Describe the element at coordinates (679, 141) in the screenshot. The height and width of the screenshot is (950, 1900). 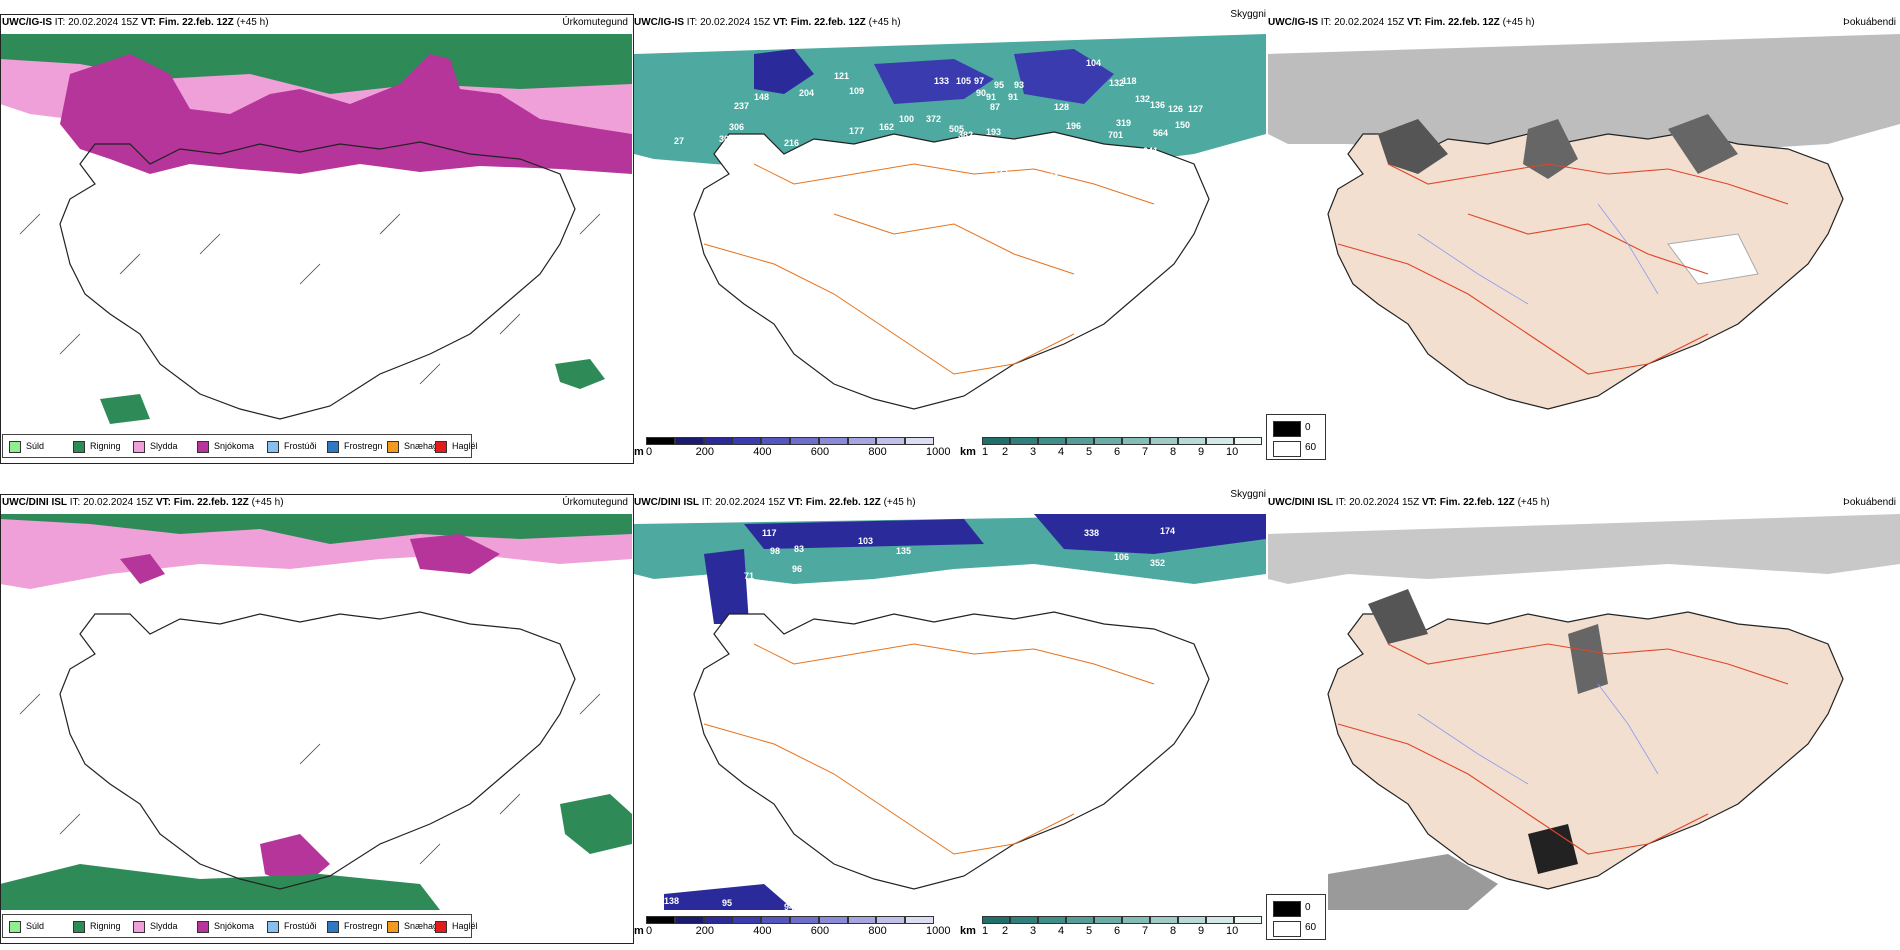
I see `visibility-value-label: 27` at that location.